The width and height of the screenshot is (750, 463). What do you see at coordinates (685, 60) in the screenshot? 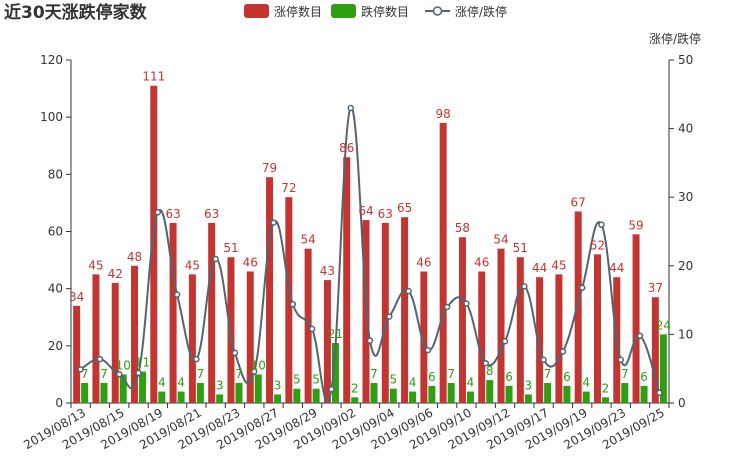
I see `right-axis-tick-label: 50` at bounding box center [685, 60].